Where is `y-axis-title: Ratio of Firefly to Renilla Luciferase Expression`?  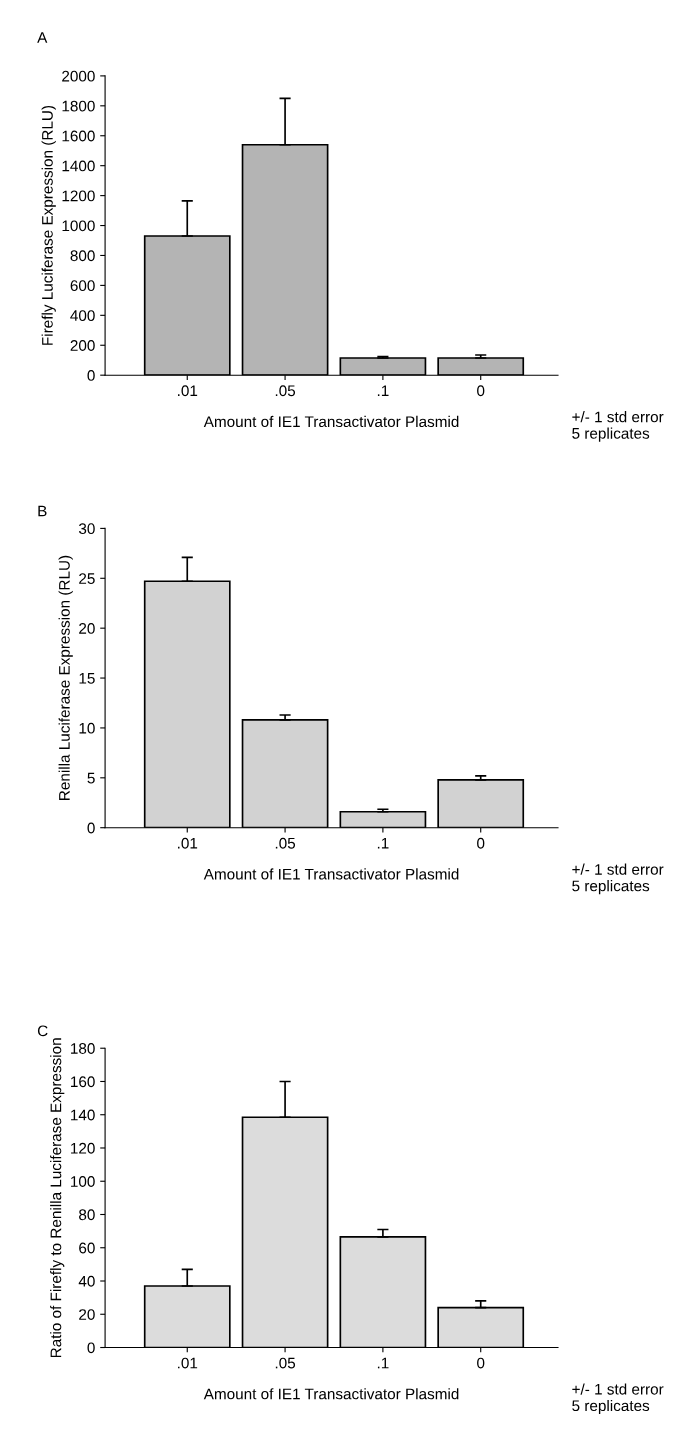
y-axis-title: Ratio of Firefly to Renilla Luciferase Expression is located at coordinates (57, 1198).